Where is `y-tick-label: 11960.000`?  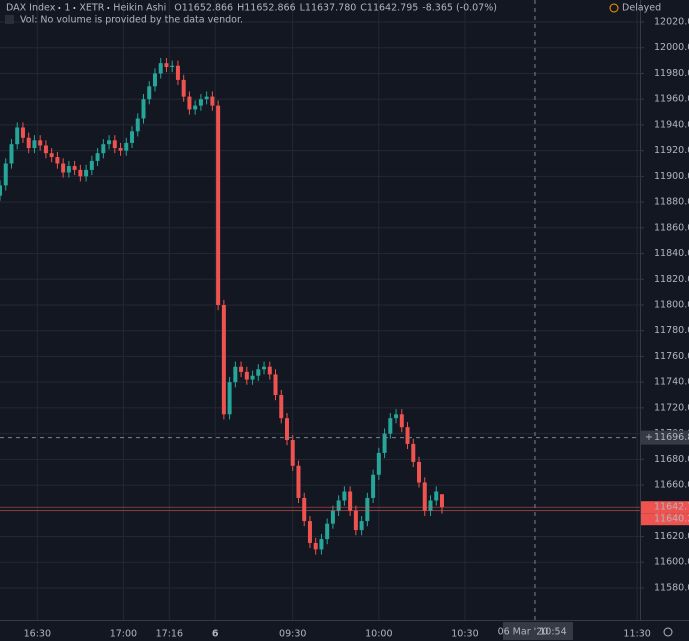
y-tick-label: 11960.000 is located at coordinates (671, 99).